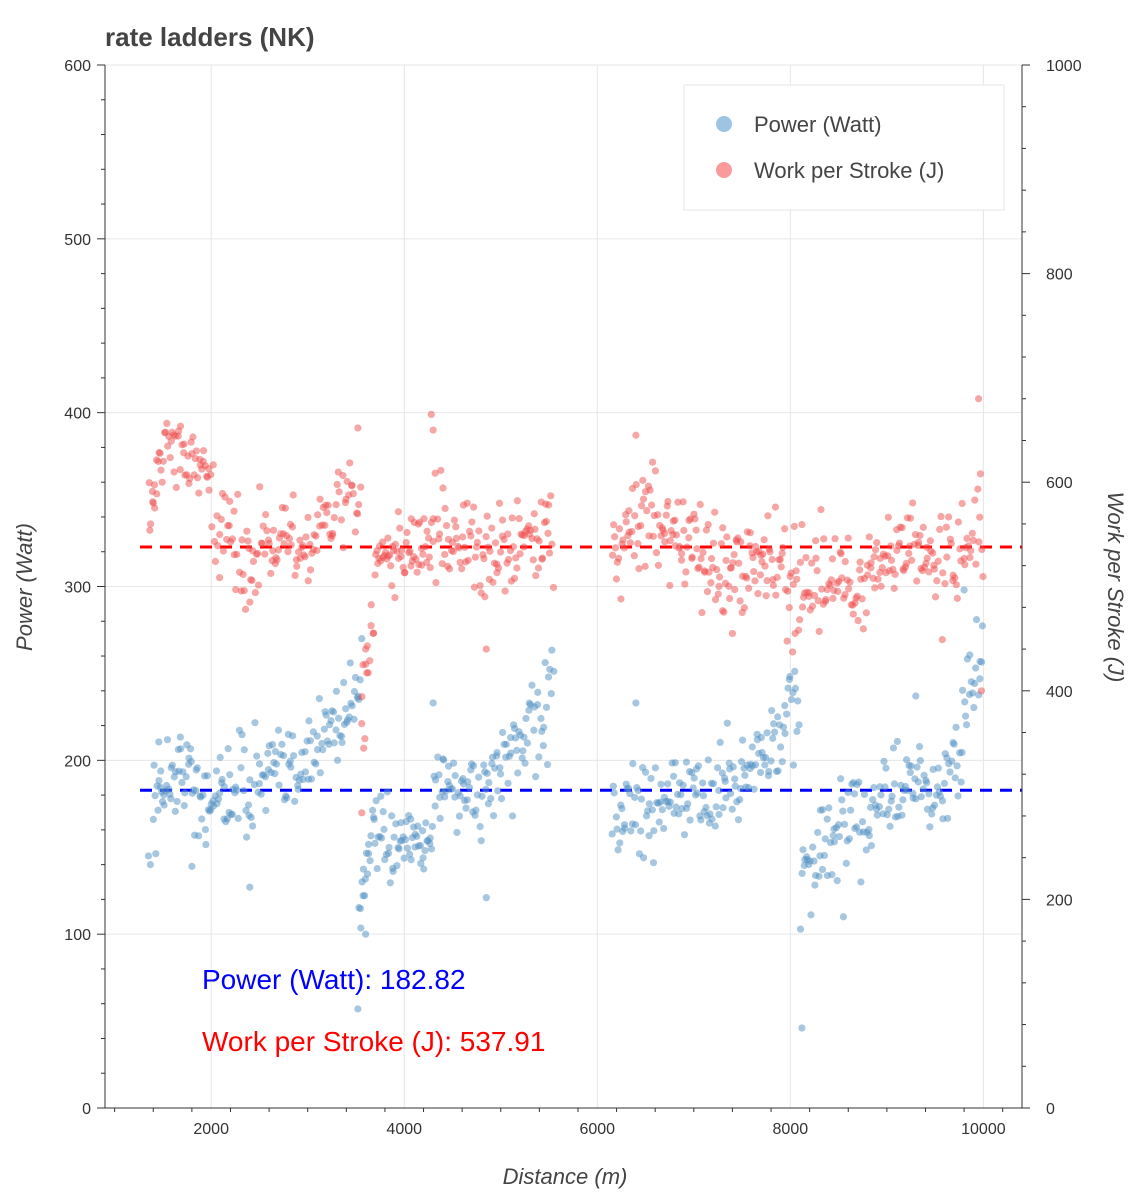 The height and width of the screenshot is (1200, 1140). Describe the element at coordinates (1059, 692) in the screenshot. I see `y2-tick-label: 400` at that location.